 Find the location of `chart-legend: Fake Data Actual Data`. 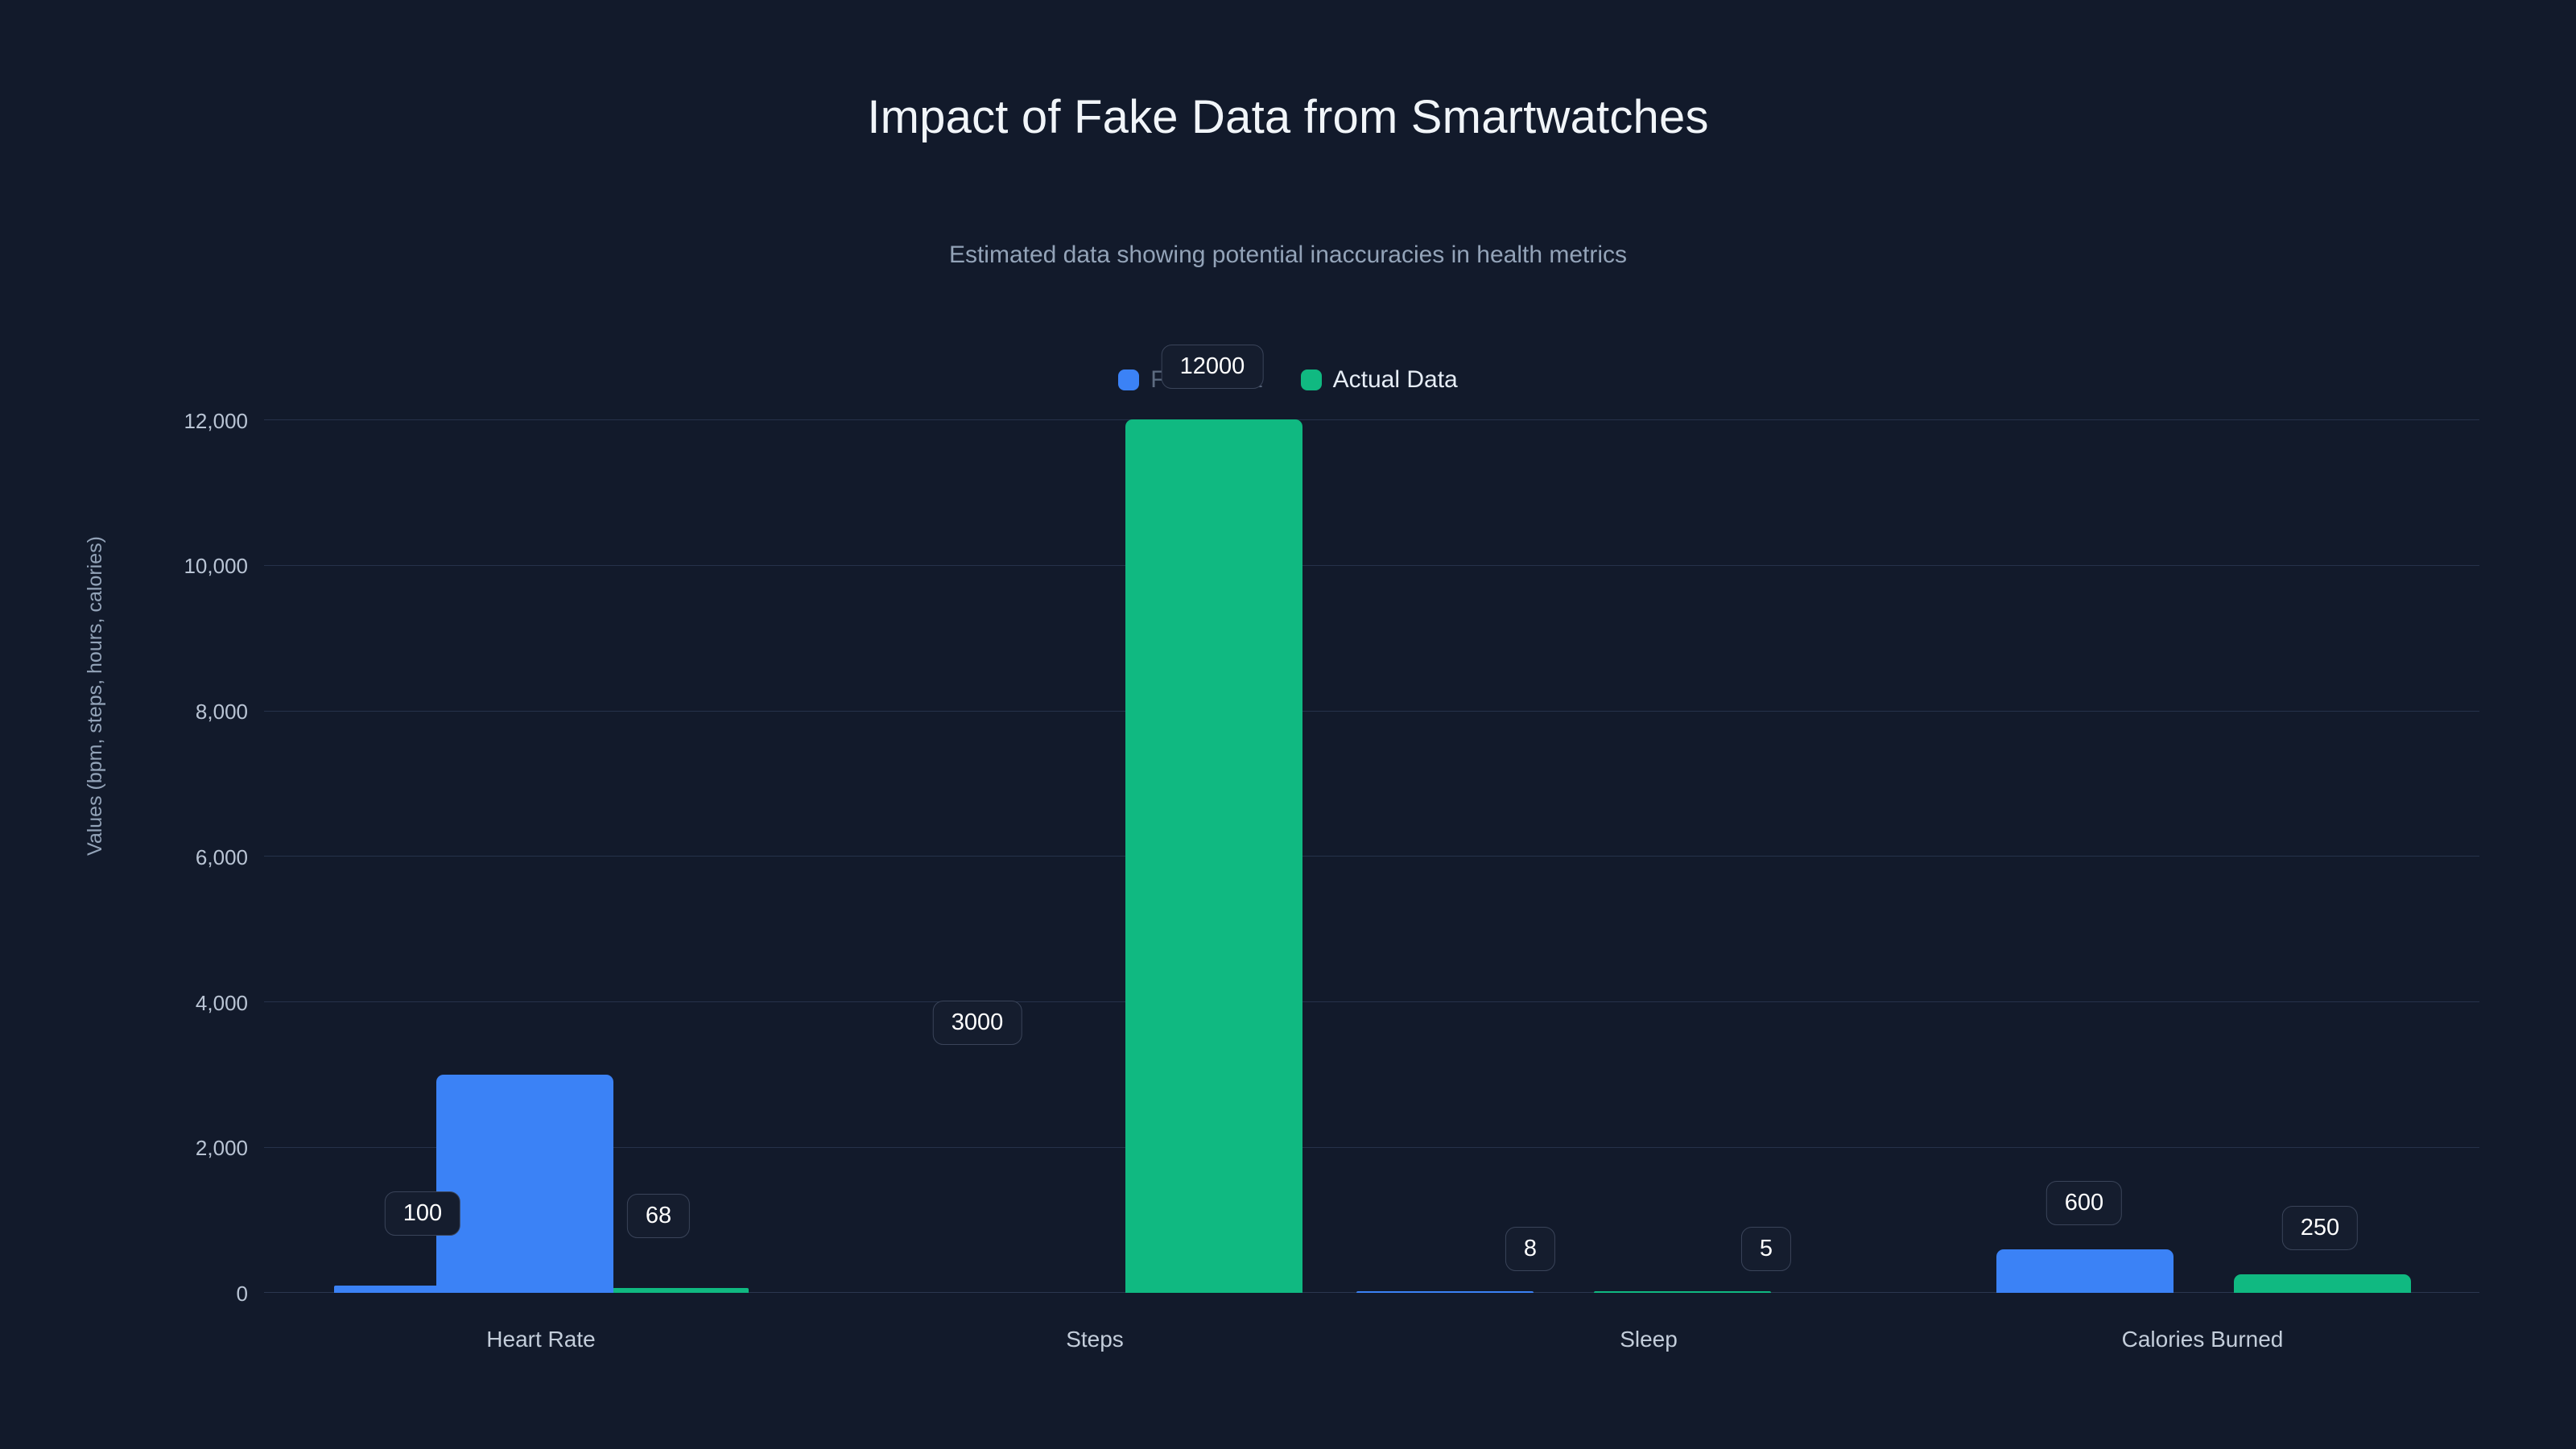

chart-legend: Fake Data Actual Data is located at coordinates (1288, 380).